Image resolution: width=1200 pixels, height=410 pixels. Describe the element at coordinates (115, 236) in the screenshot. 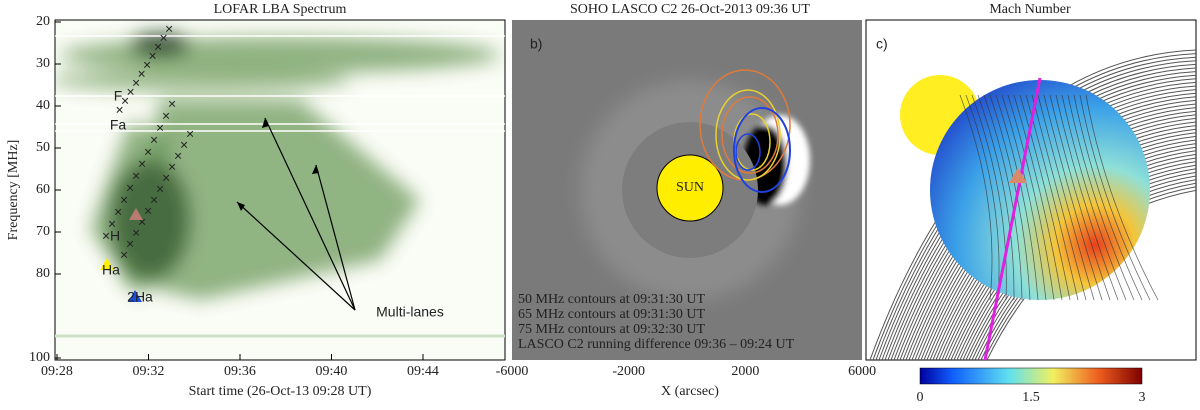

I see `annotation: H` at that location.